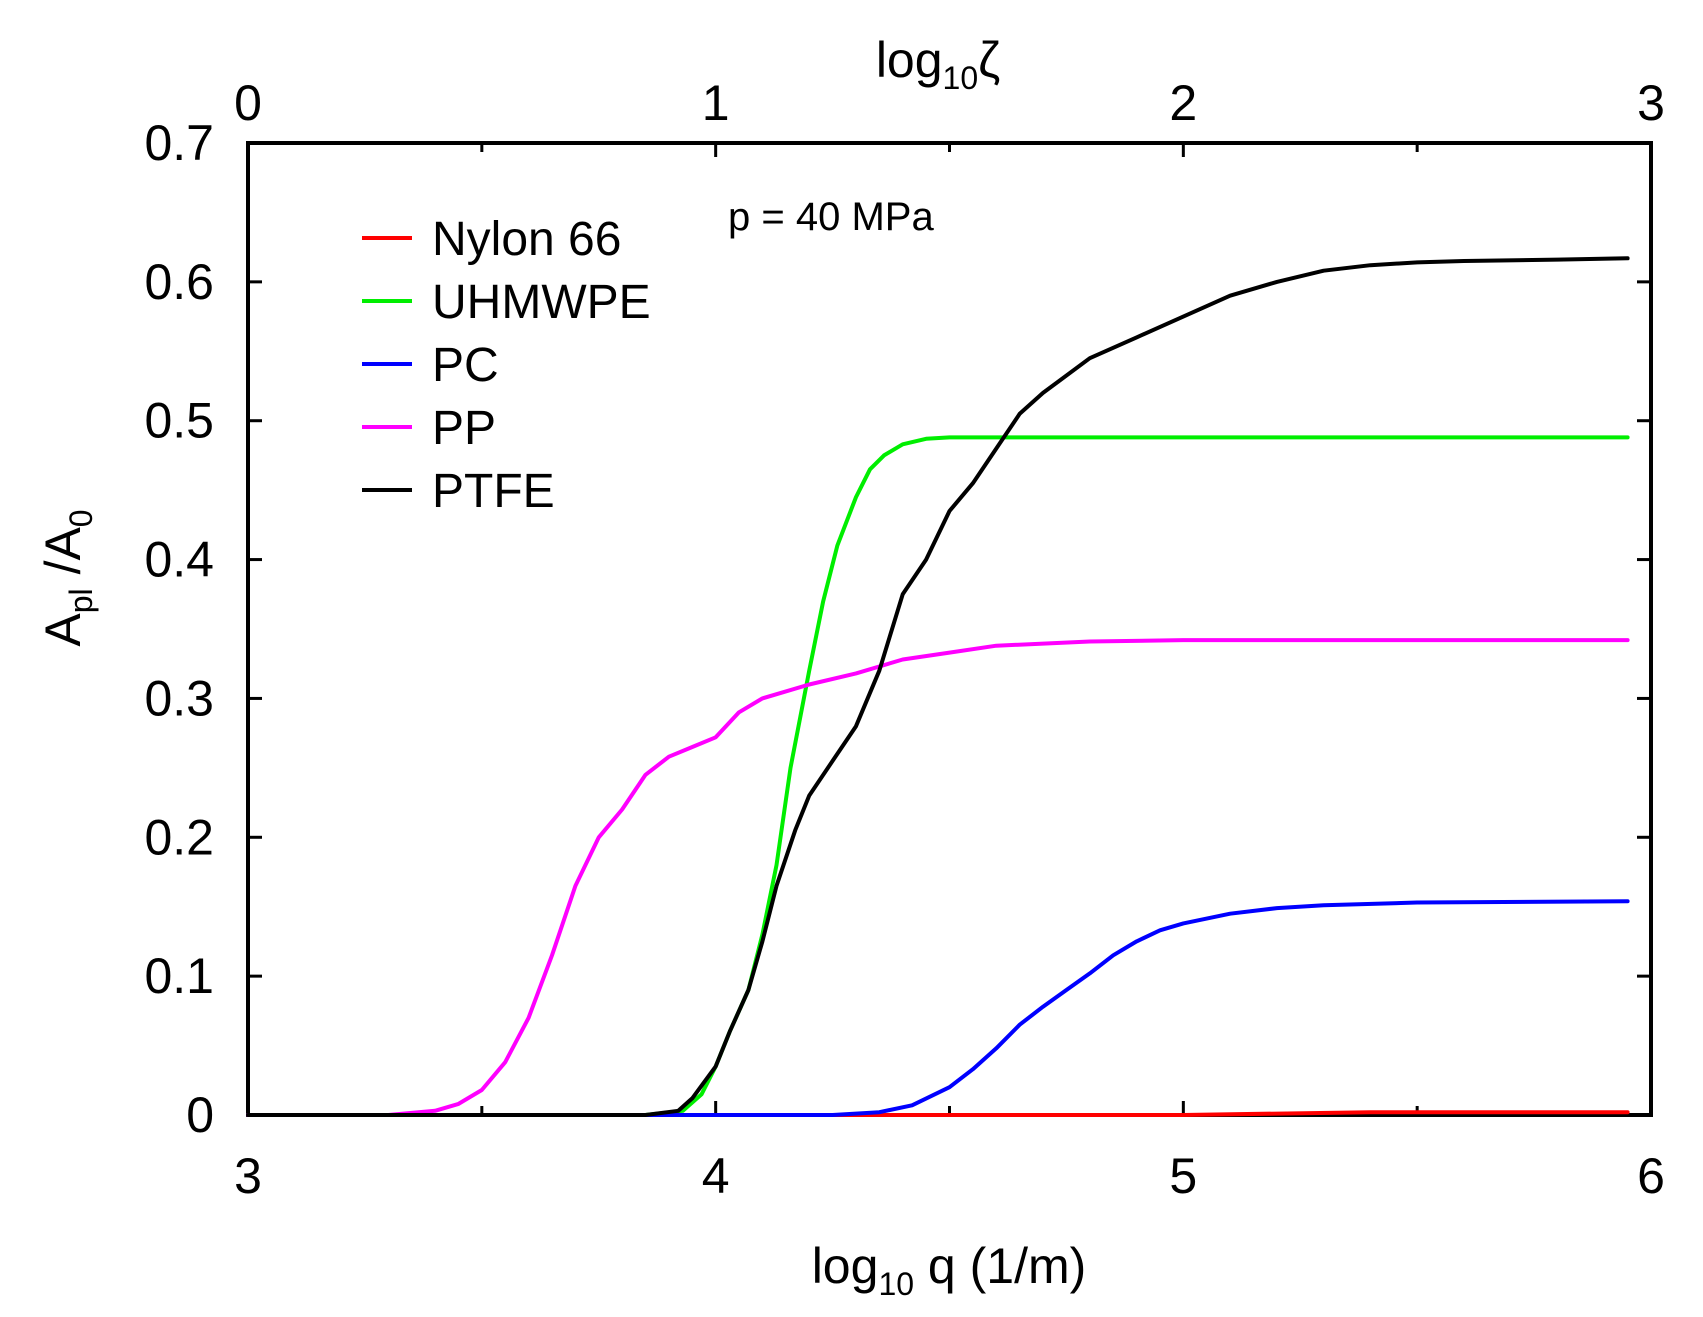 The width and height of the screenshot is (1703, 1317). What do you see at coordinates (465, 365) in the screenshot?
I see `legend-label: PC` at bounding box center [465, 365].